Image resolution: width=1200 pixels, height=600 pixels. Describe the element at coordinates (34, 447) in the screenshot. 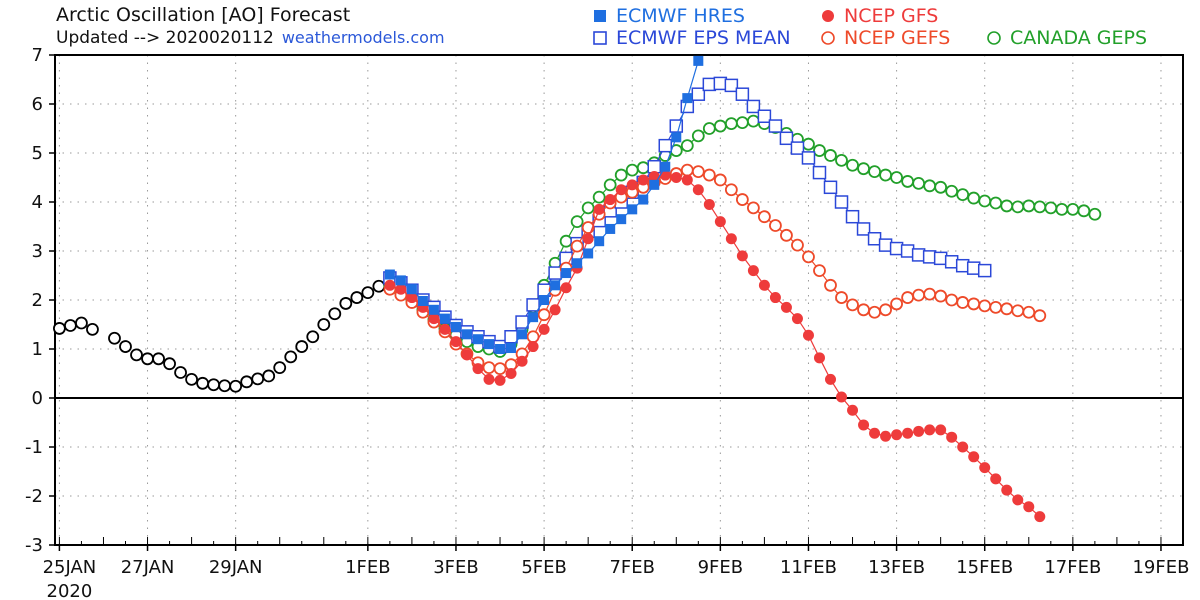

I see `y-tick-label: -1` at that location.